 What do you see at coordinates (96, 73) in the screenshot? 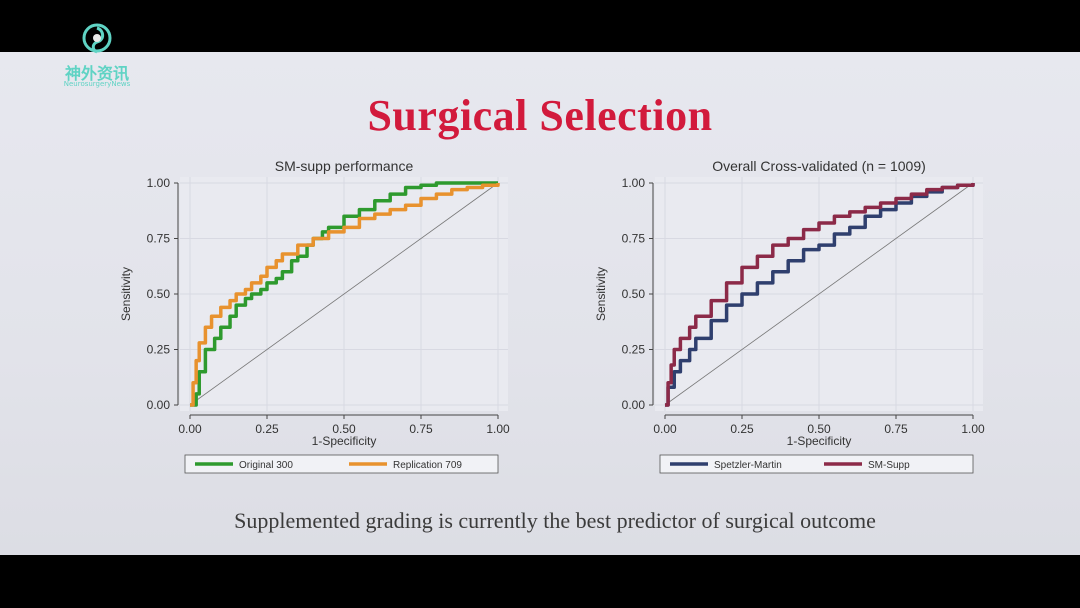
I see `logo-name: 神外资讯` at bounding box center [96, 73].